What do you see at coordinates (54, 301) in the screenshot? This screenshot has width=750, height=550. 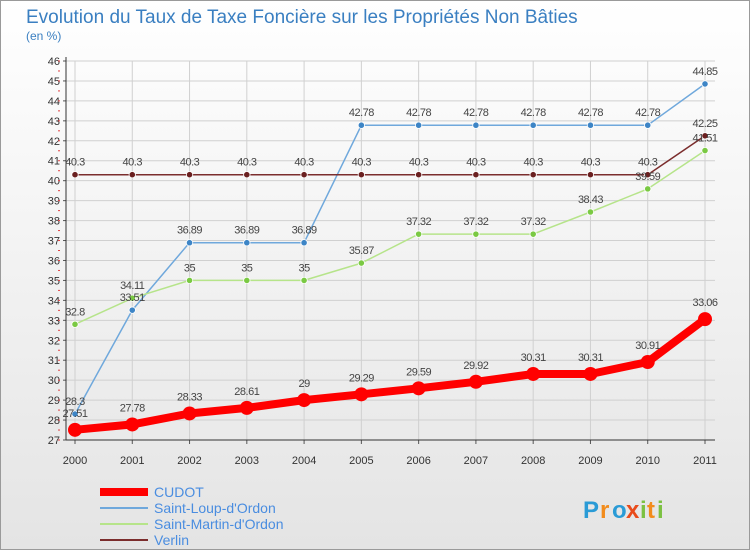 I see `y-tick-label: 34` at bounding box center [54, 301].